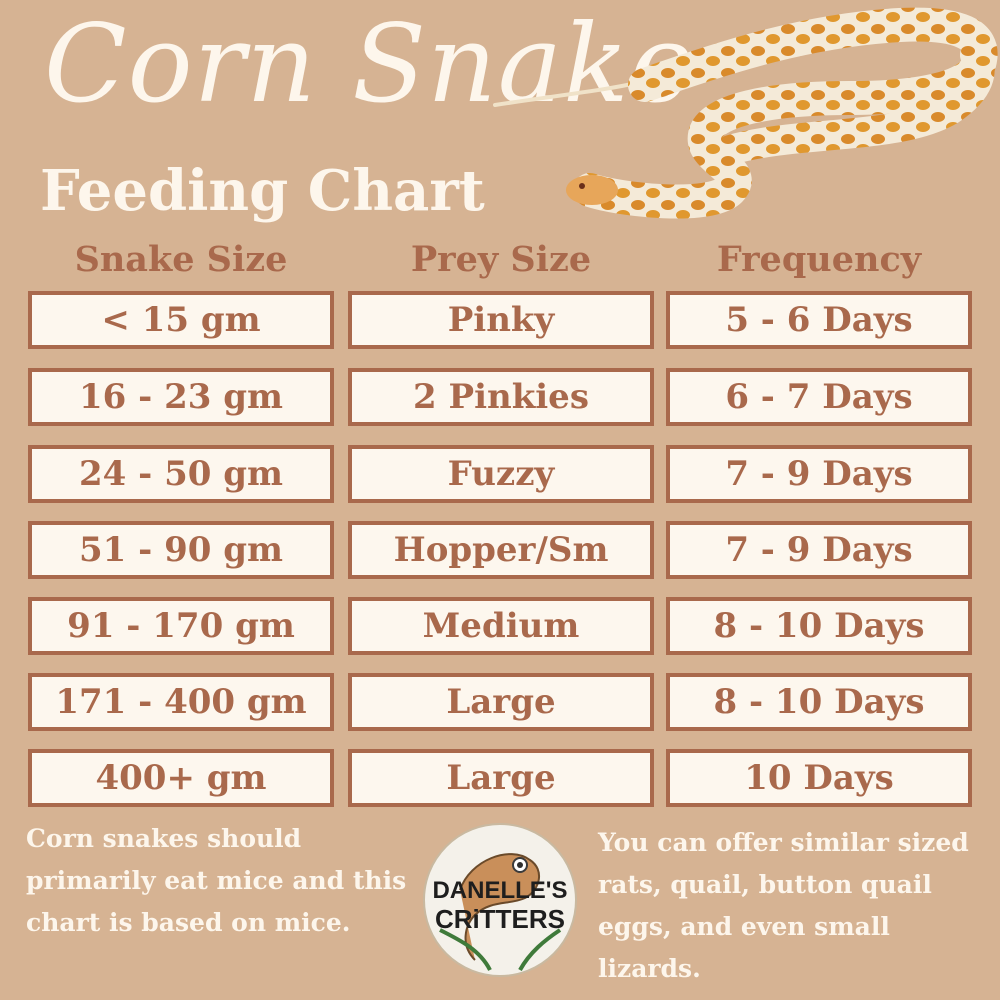 The height and width of the screenshot is (1000, 1000). What do you see at coordinates (819, 778) in the screenshot?
I see `frequency-cell: 10 Days` at bounding box center [819, 778].